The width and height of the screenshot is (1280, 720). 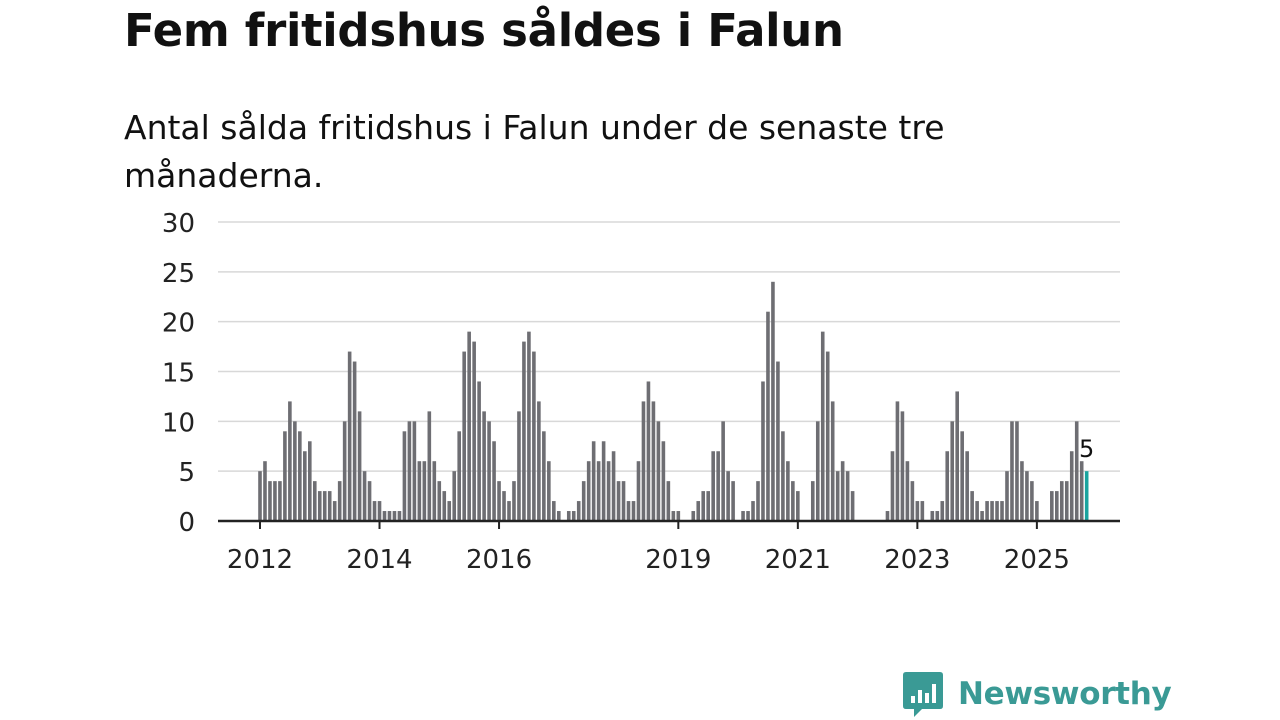 I want to click on y-tick-label: 25, so click(x=178, y=274).